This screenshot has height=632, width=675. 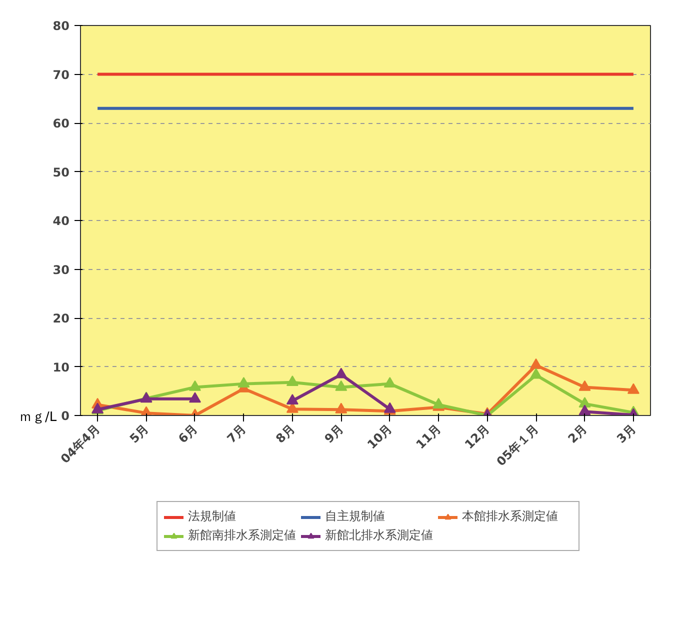 What do you see at coordinates (428, 437) in the screenshot?
I see `x-tick-label: 11月` at bounding box center [428, 437].